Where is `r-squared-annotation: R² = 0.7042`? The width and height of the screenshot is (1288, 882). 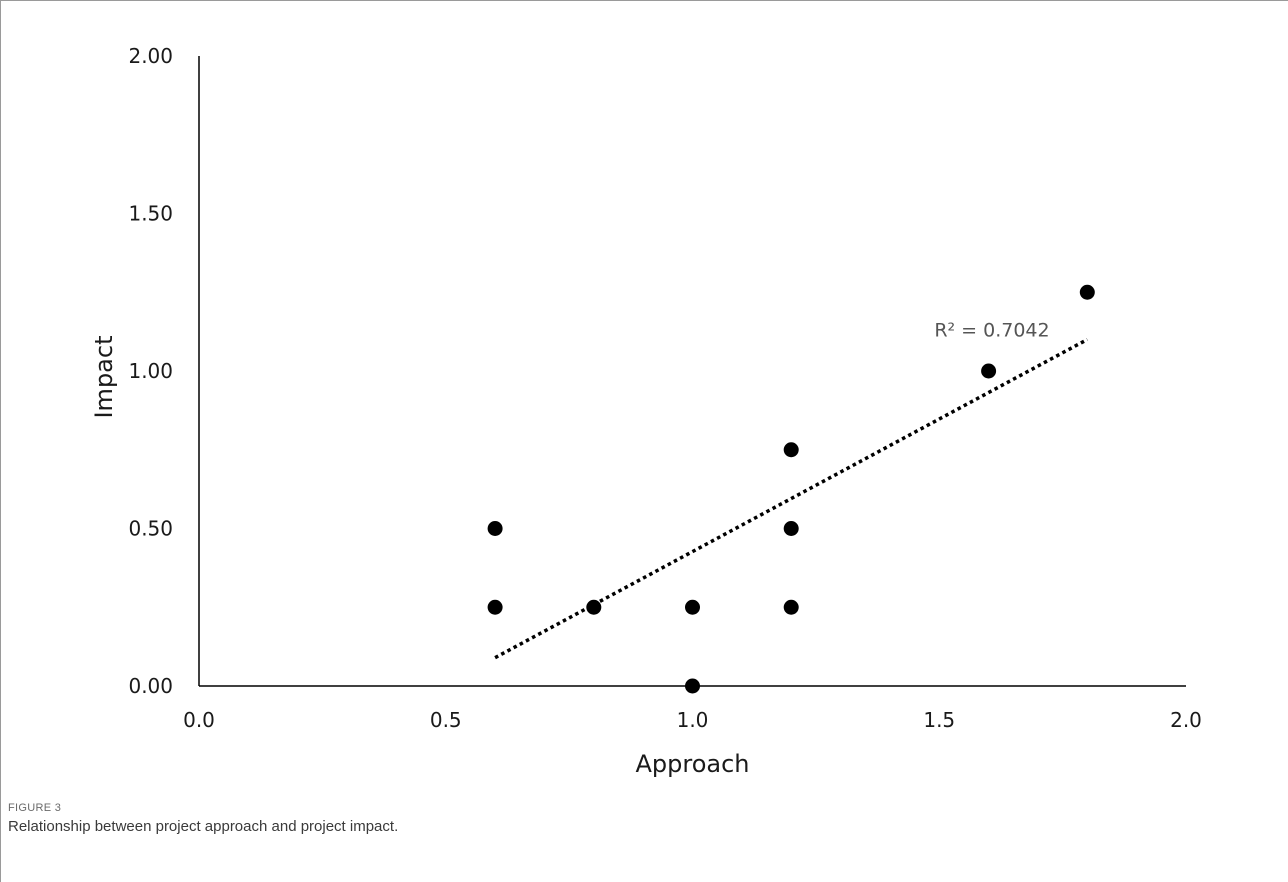 r-squared-annotation: R² = 0.7042 is located at coordinates (991, 330).